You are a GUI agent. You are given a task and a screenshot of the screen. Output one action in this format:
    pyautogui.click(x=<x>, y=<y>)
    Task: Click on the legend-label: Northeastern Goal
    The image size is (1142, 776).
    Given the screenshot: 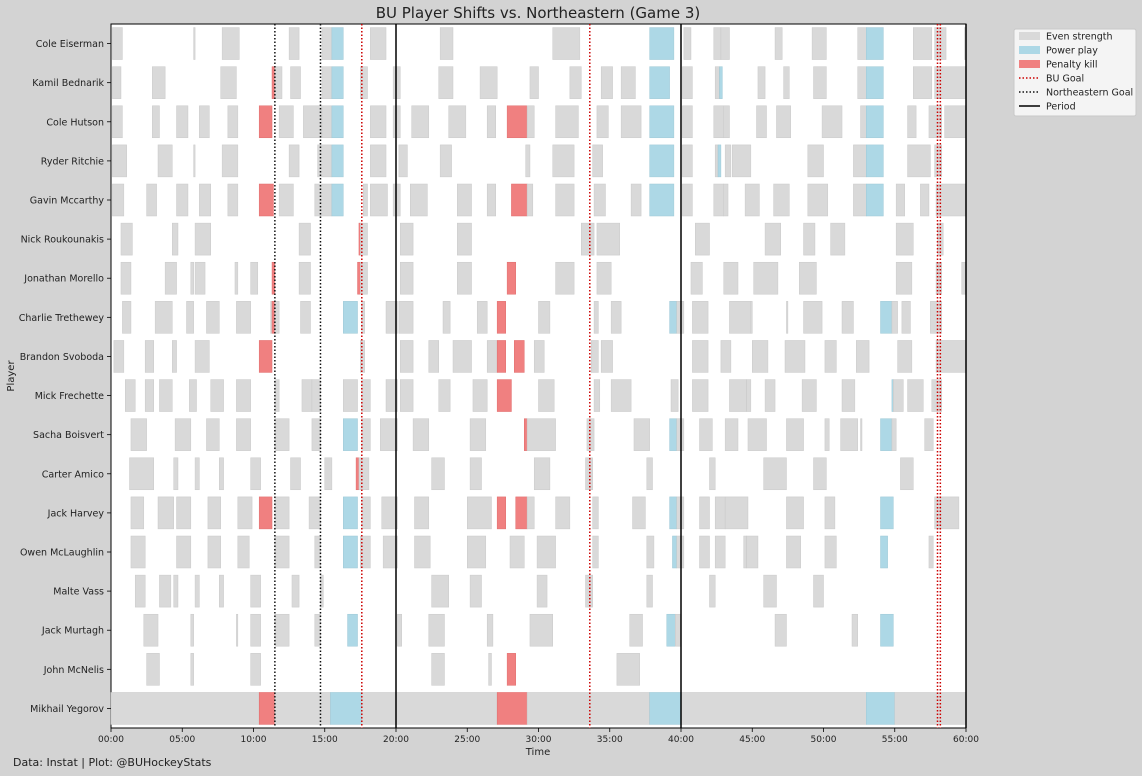 What is the action you would take?
    pyautogui.click(x=1089, y=93)
    